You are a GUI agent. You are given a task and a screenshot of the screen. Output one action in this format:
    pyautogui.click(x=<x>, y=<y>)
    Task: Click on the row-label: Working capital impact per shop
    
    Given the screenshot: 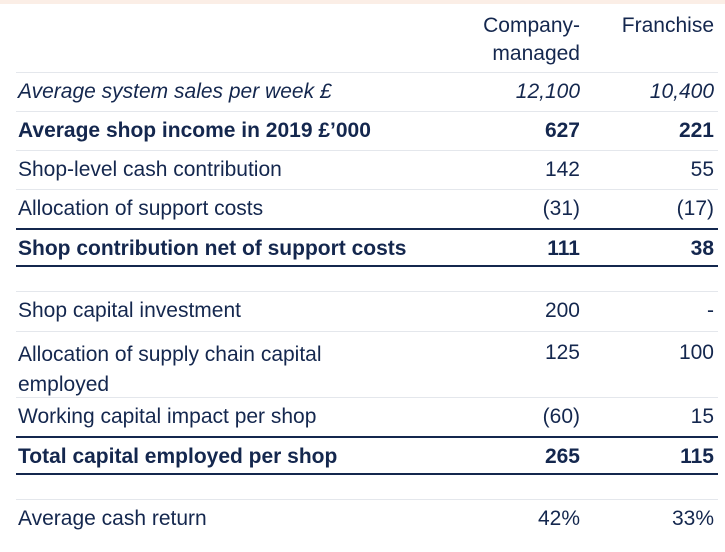 What is the action you would take?
    pyautogui.click(x=167, y=416)
    